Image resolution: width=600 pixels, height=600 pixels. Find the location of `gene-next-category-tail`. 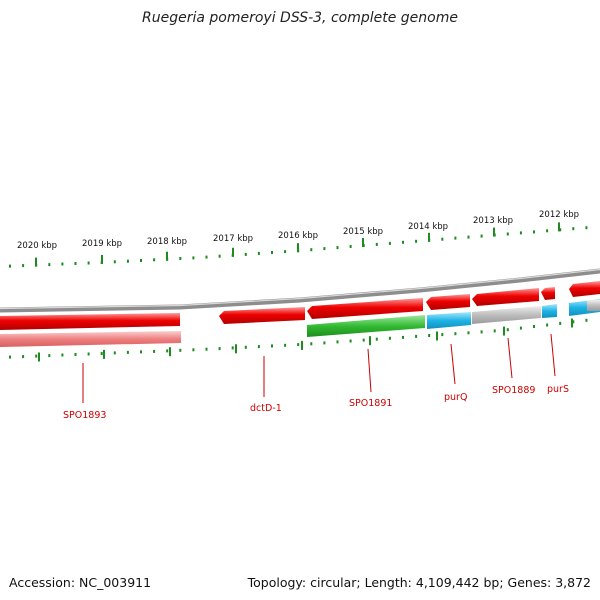

gene-next-category-tail is located at coordinates (593, 305).